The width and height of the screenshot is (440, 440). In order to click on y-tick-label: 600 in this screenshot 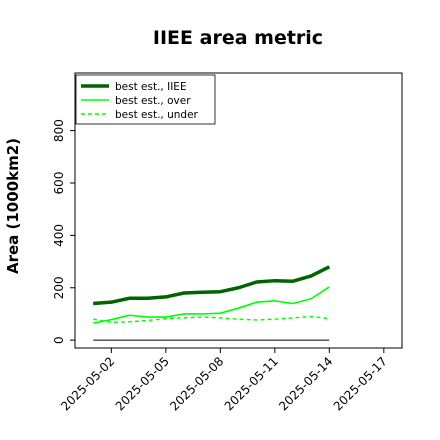, I will do `click(59, 183)`.